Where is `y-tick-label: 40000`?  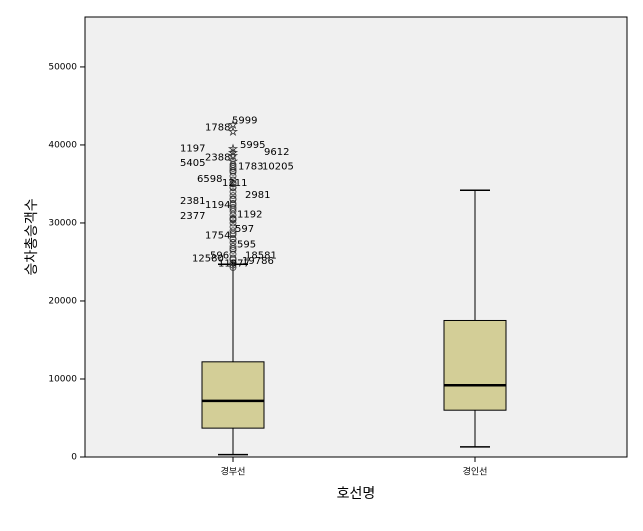 y-tick-label: 40000 is located at coordinates (62, 145).